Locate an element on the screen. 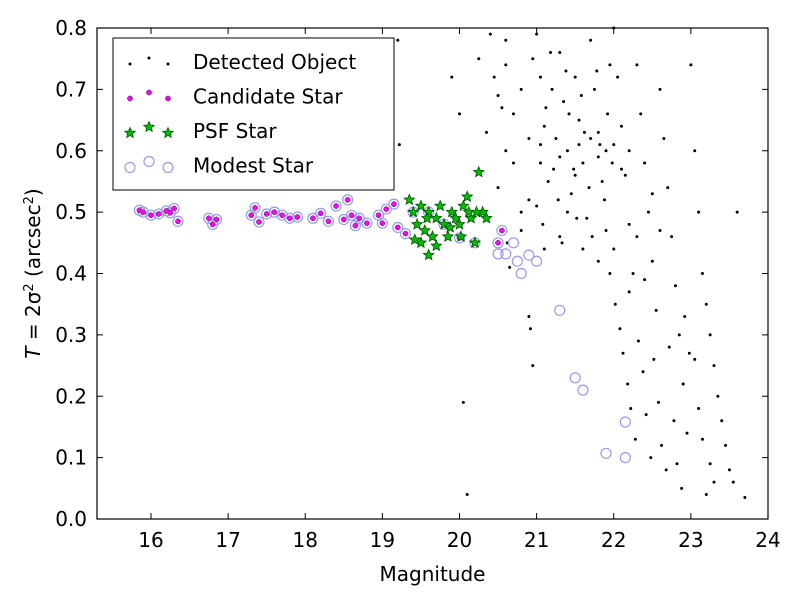 The height and width of the screenshot is (600, 800). legend-label: Candidate Star is located at coordinates (268, 97).